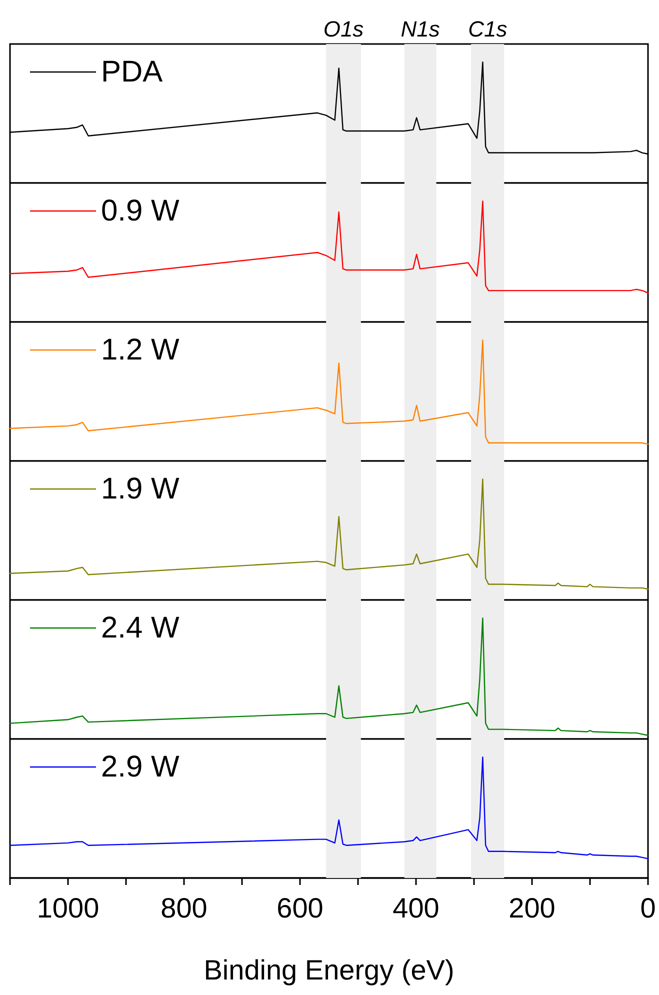 The image size is (659, 995). Describe the element at coordinates (140, 628) in the screenshot. I see `legend-label: 2.4 W` at that location.